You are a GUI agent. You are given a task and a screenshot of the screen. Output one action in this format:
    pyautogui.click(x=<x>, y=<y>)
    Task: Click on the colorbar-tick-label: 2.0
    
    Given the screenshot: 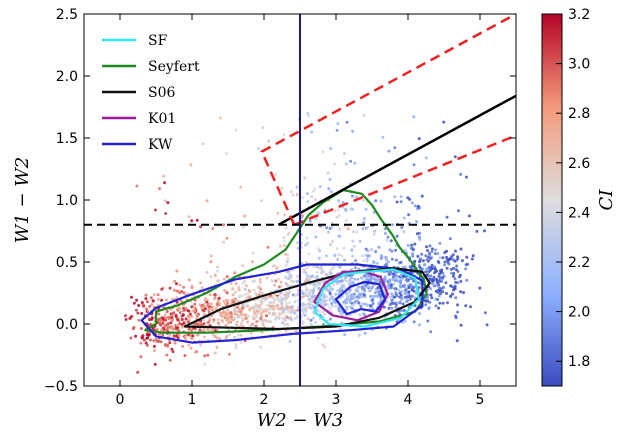 What is the action you would take?
    pyautogui.click(x=579, y=313)
    